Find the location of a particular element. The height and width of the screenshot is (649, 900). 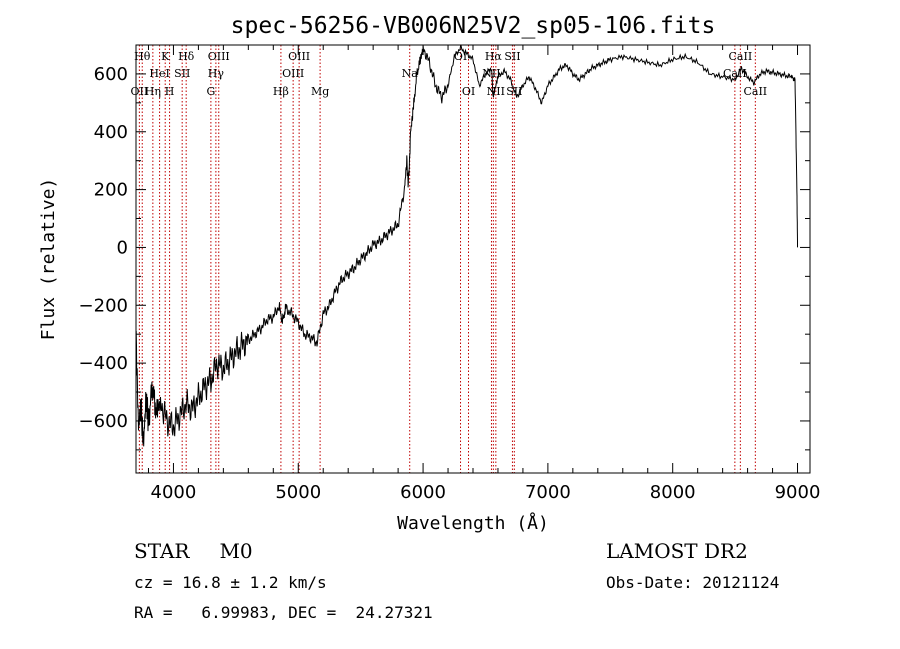

spectral-line-label-12: OIII is located at coordinates (293, 73).